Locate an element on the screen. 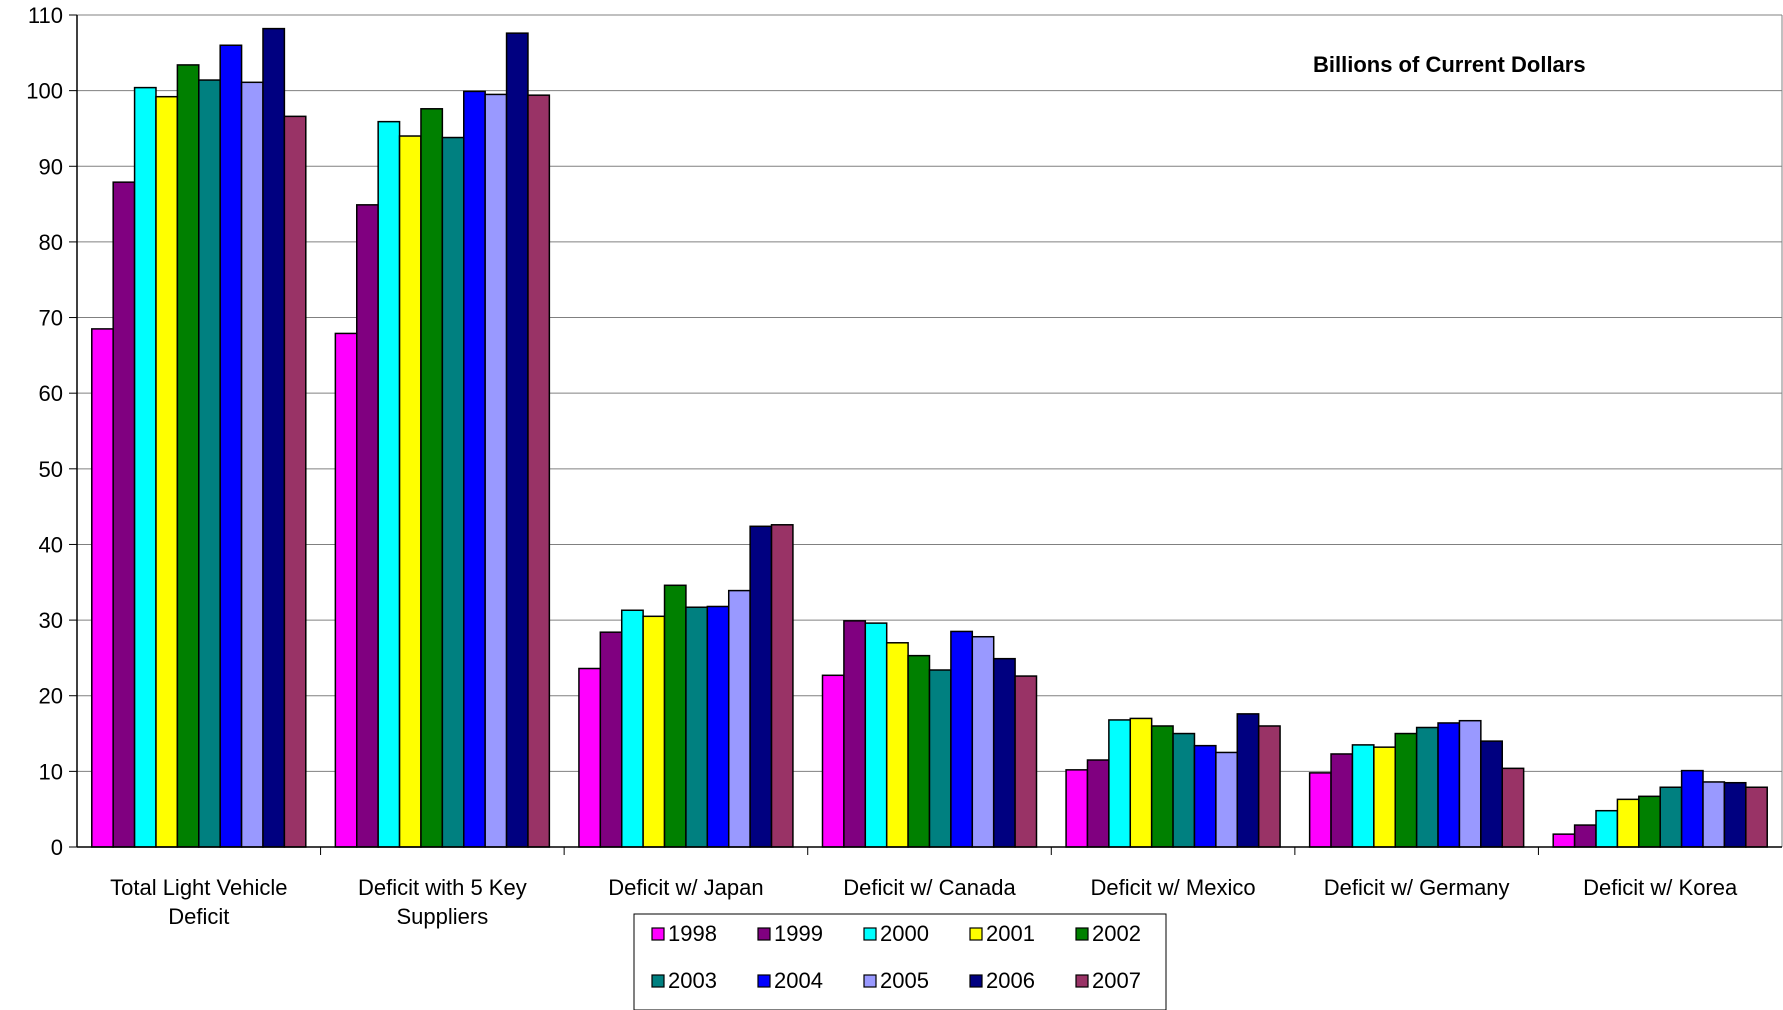  y-tick-label: 10 is located at coordinates (51, 771).